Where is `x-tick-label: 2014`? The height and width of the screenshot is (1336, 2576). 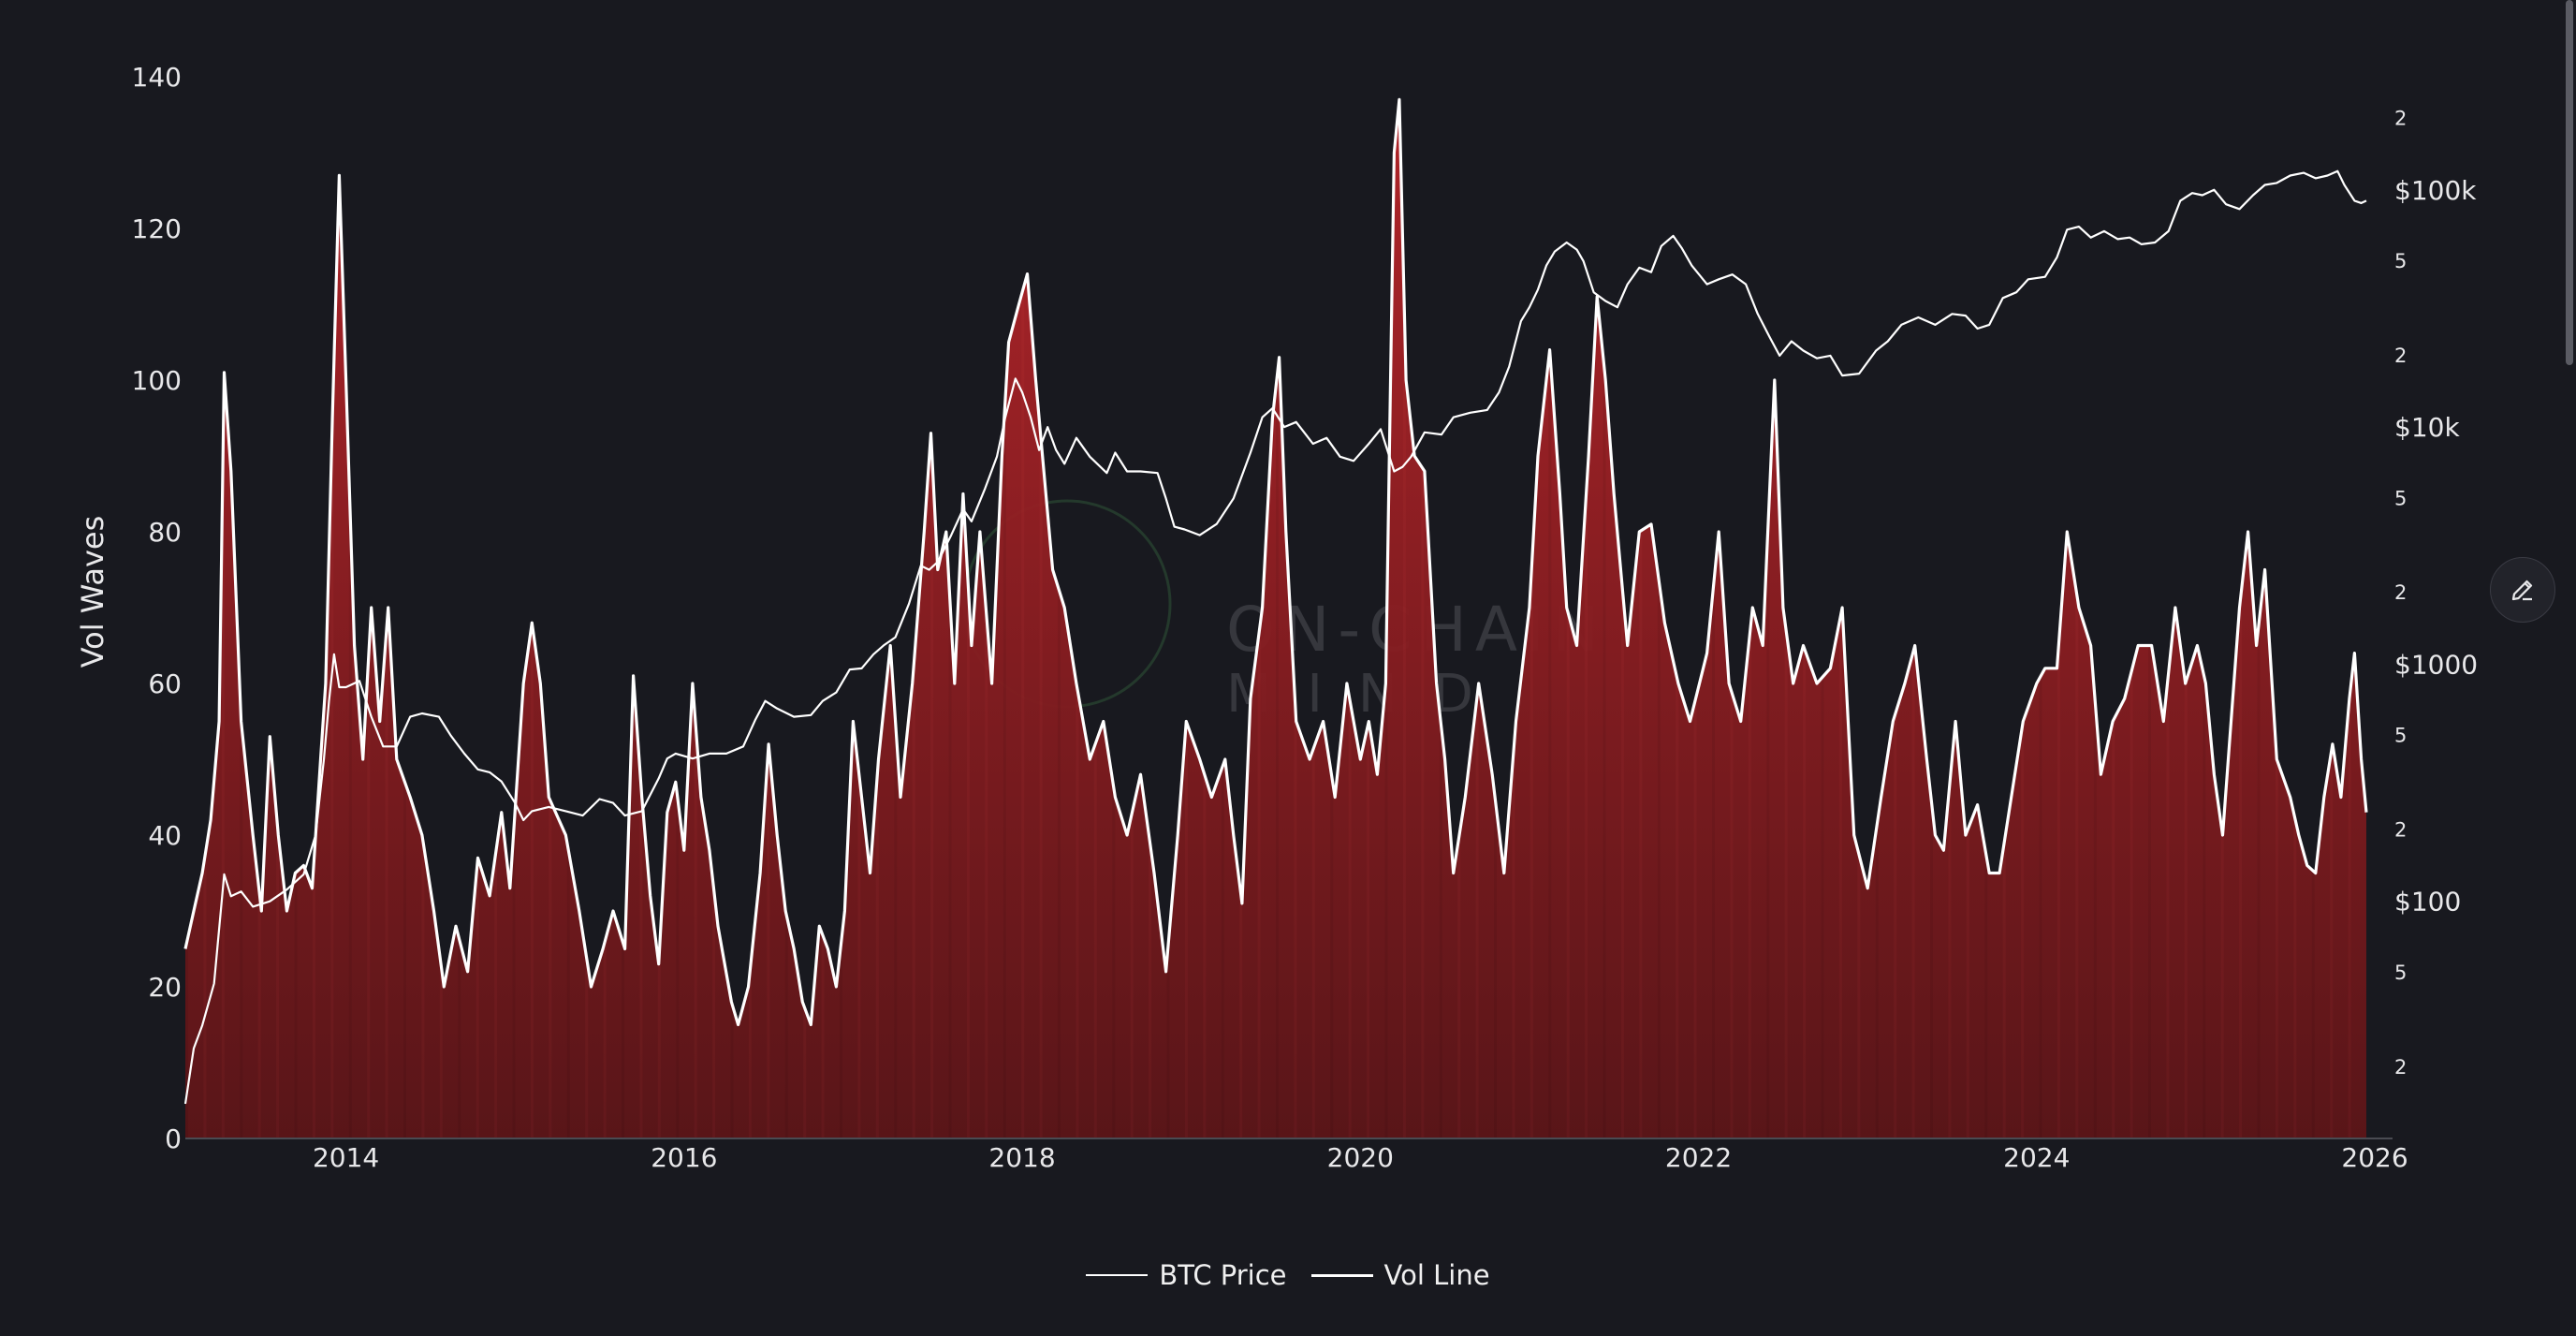
x-tick-label: 2014 is located at coordinates (346, 1157).